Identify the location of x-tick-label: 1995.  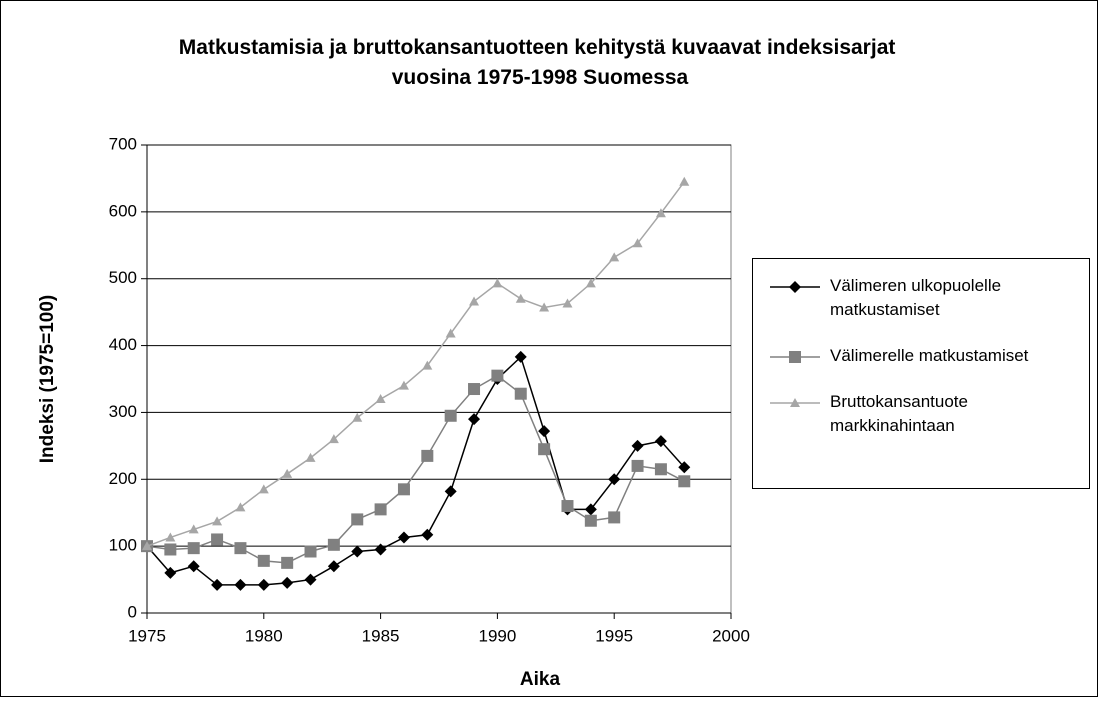
(614, 635).